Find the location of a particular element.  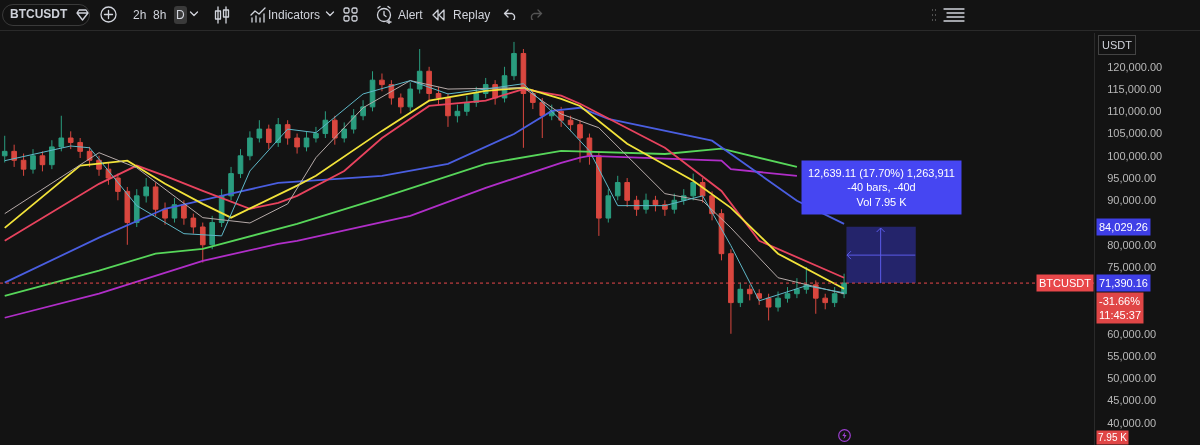

text: D is located at coordinates (180, 15).